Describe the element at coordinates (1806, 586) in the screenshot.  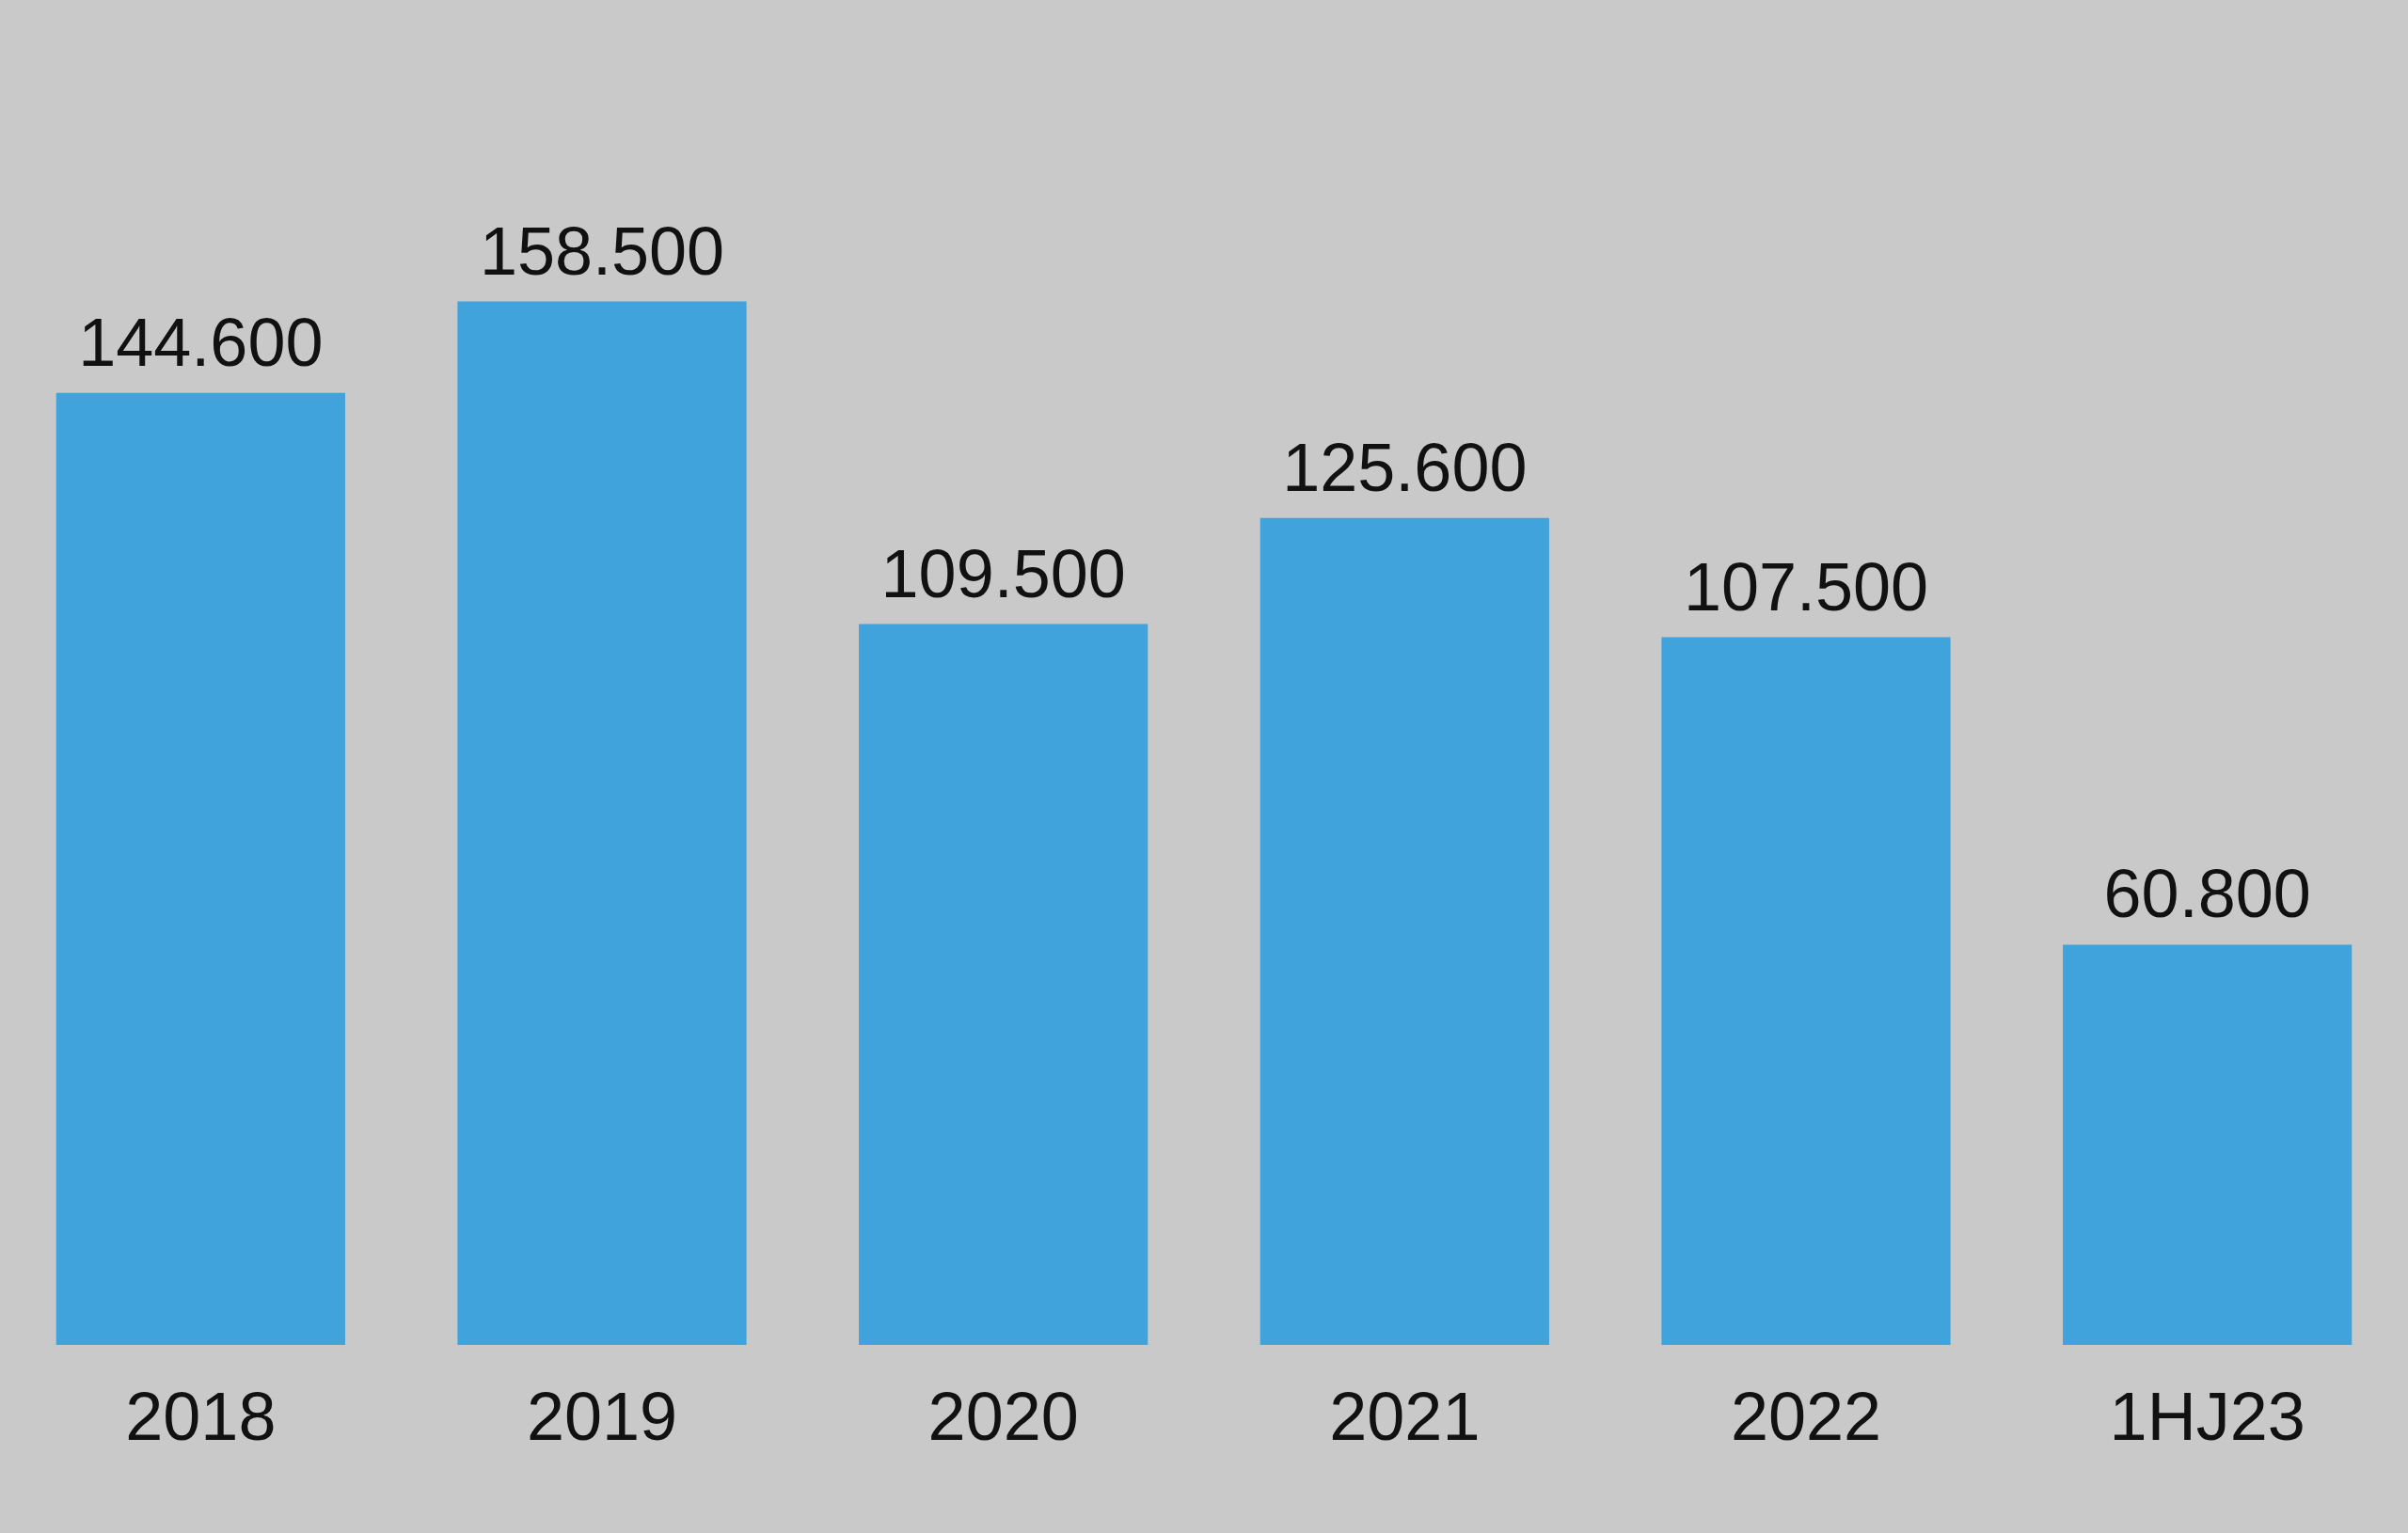
I see `data-label: 107.500` at that location.